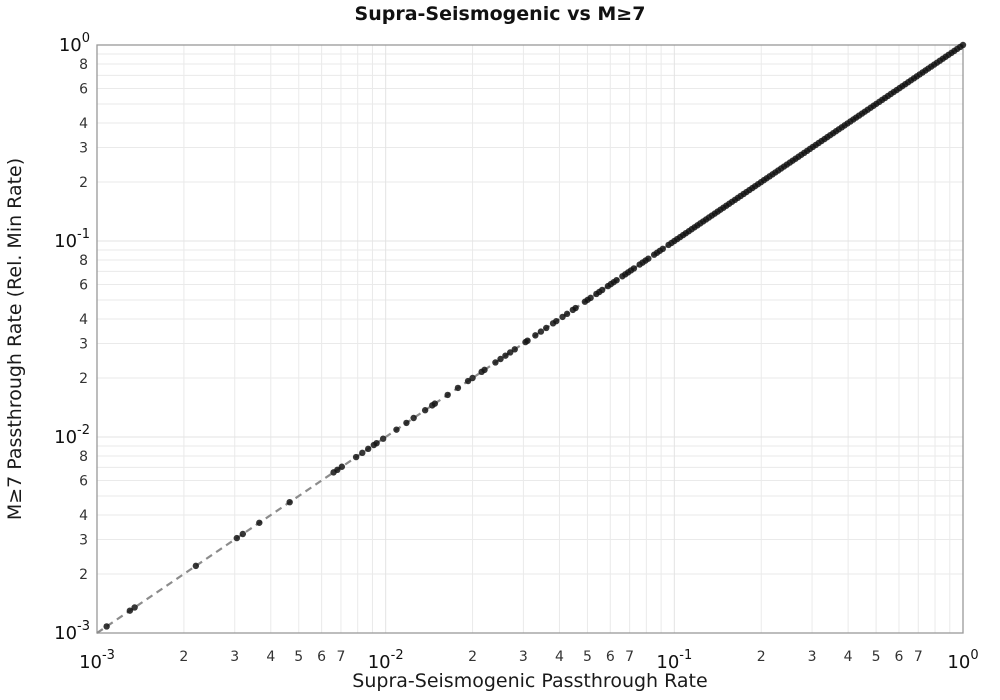 The height and width of the screenshot is (700, 1000). What do you see at coordinates (500, 14) in the screenshot?
I see `chart-title: Supra-Seismogenic vs M≥7` at bounding box center [500, 14].